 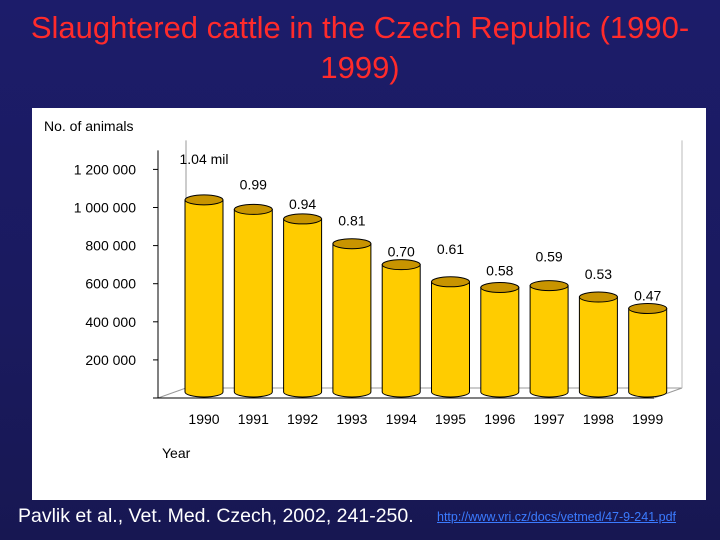 What do you see at coordinates (203, 419) in the screenshot?
I see `x-tick-label: 1990` at bounding box center [203, 419].